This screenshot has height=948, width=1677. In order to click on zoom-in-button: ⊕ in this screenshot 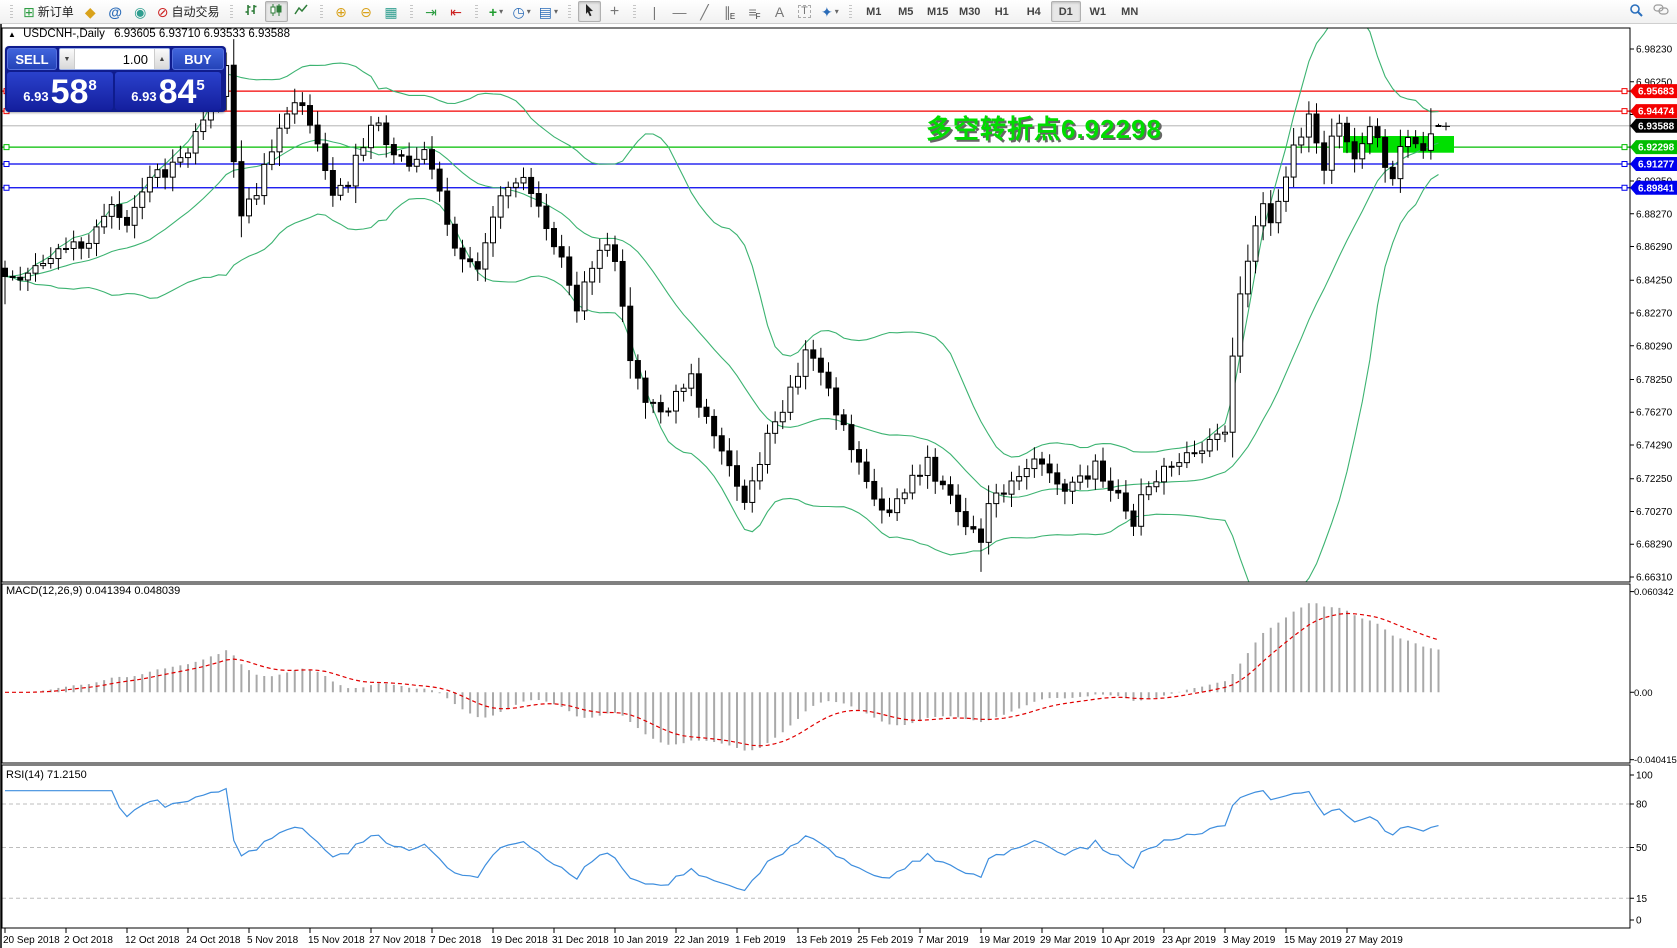, I will do `click(341, 11)`.